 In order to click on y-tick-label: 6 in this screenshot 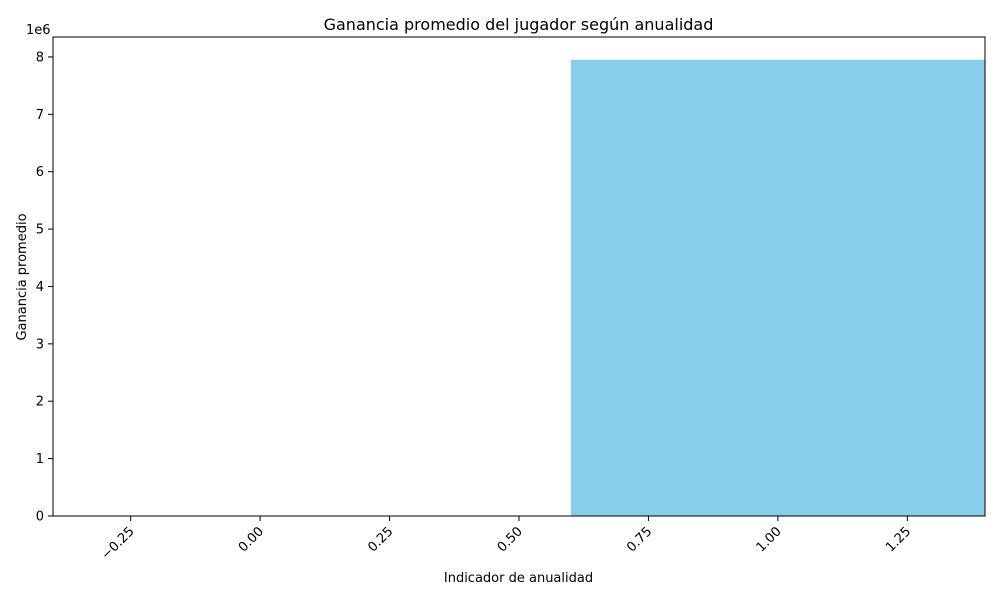, I will do `click(40, 172)`.